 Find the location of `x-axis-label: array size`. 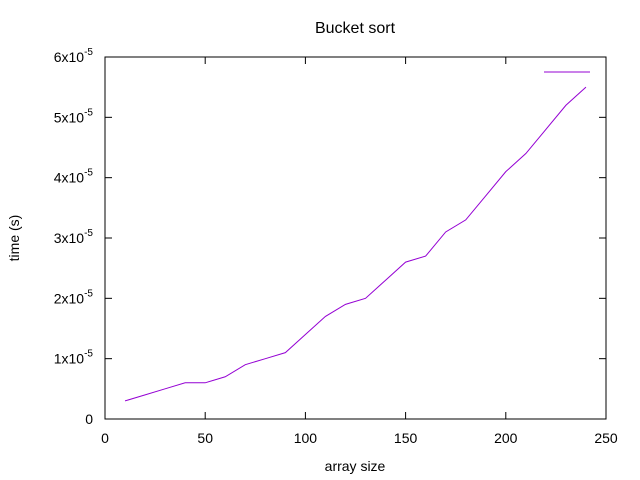

x-axis-label: array size is located at coordinates (355, 466).